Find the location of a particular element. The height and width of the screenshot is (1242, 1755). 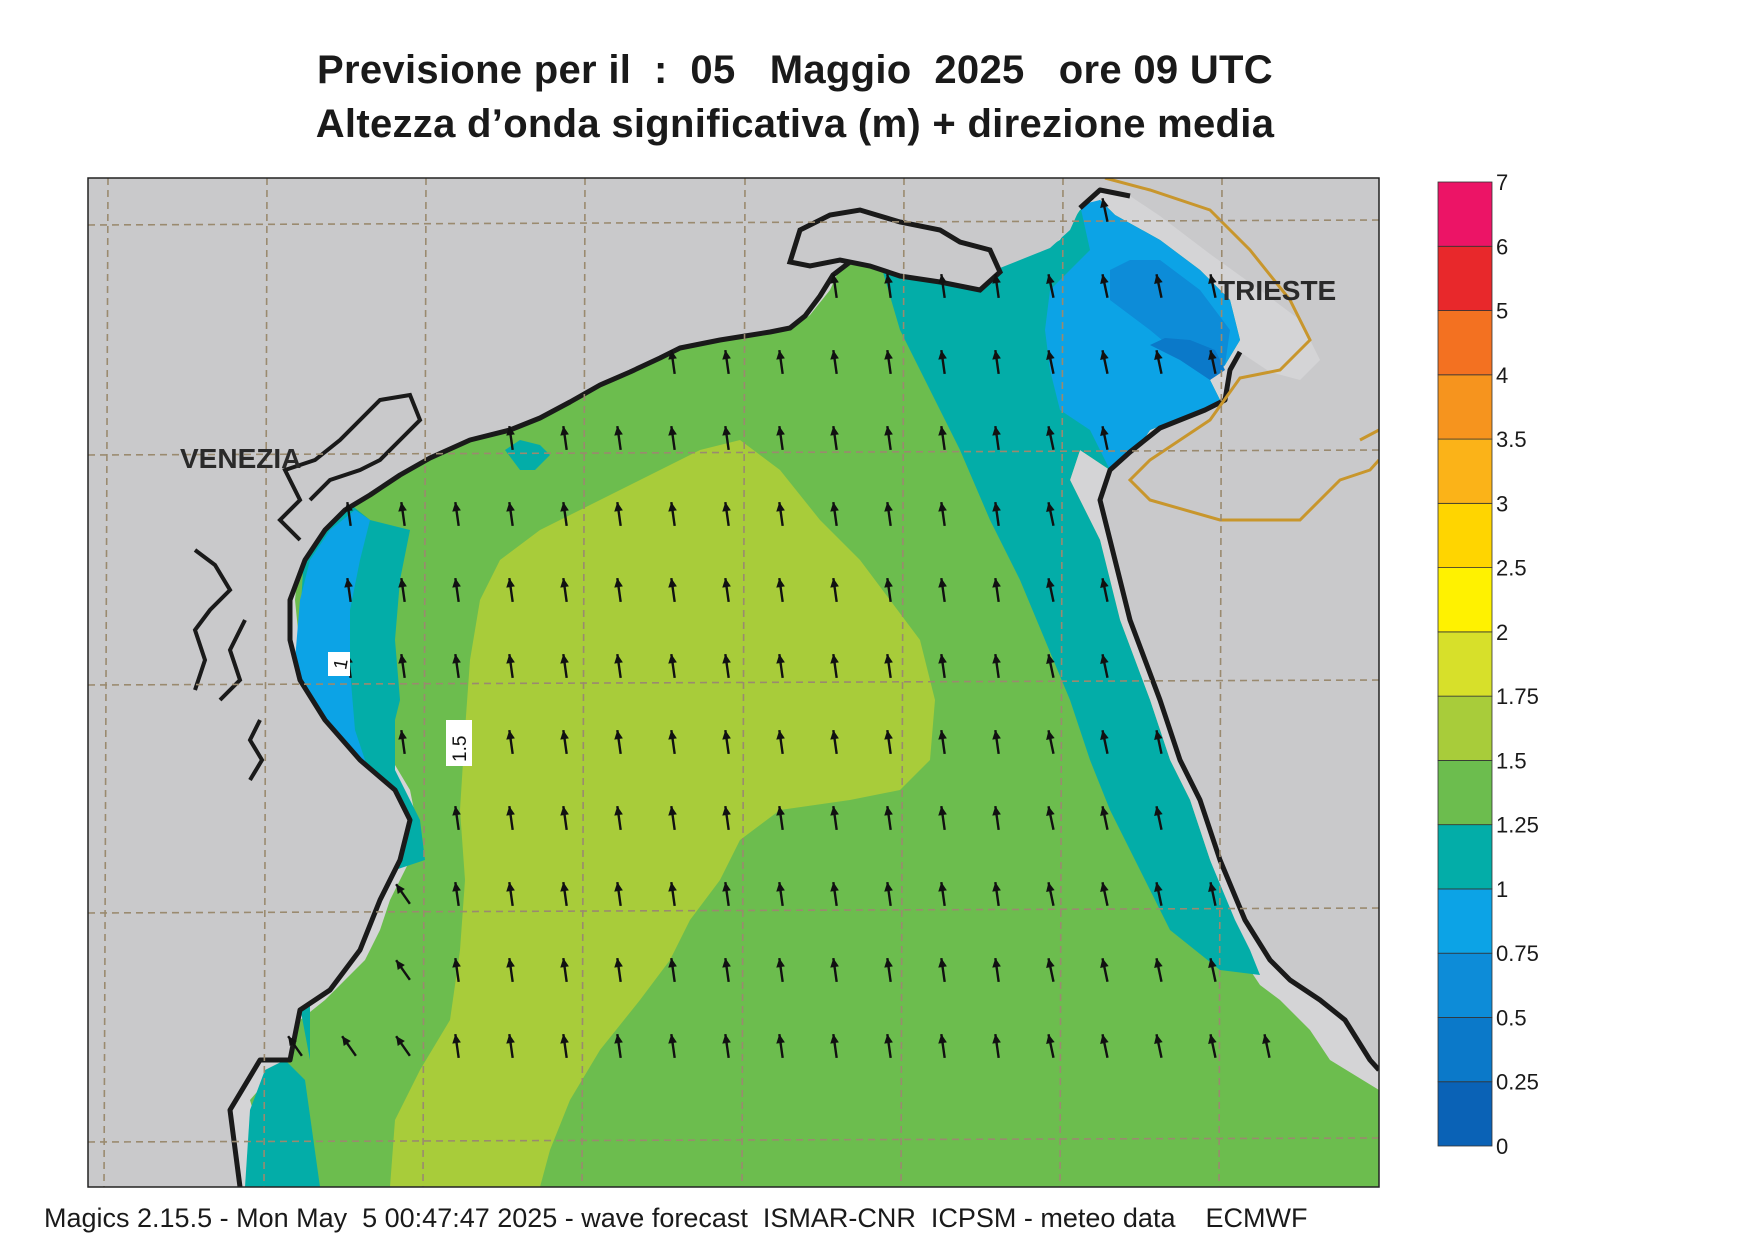

svg-text: 1.5 is located at coordinates (460, 749).